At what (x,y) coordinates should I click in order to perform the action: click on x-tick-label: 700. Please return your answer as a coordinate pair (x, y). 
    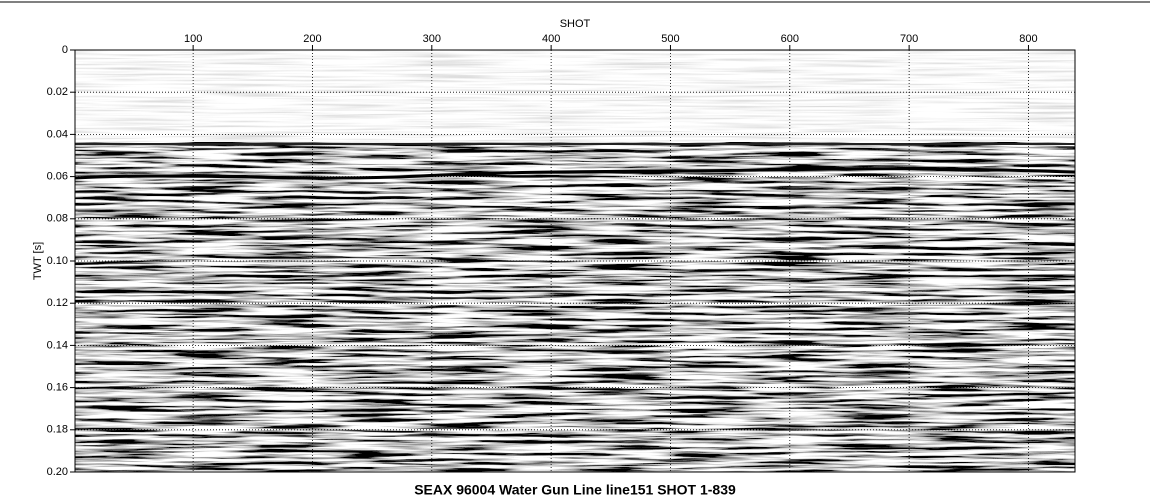
    Looking at the image, I should click on (909, 39).